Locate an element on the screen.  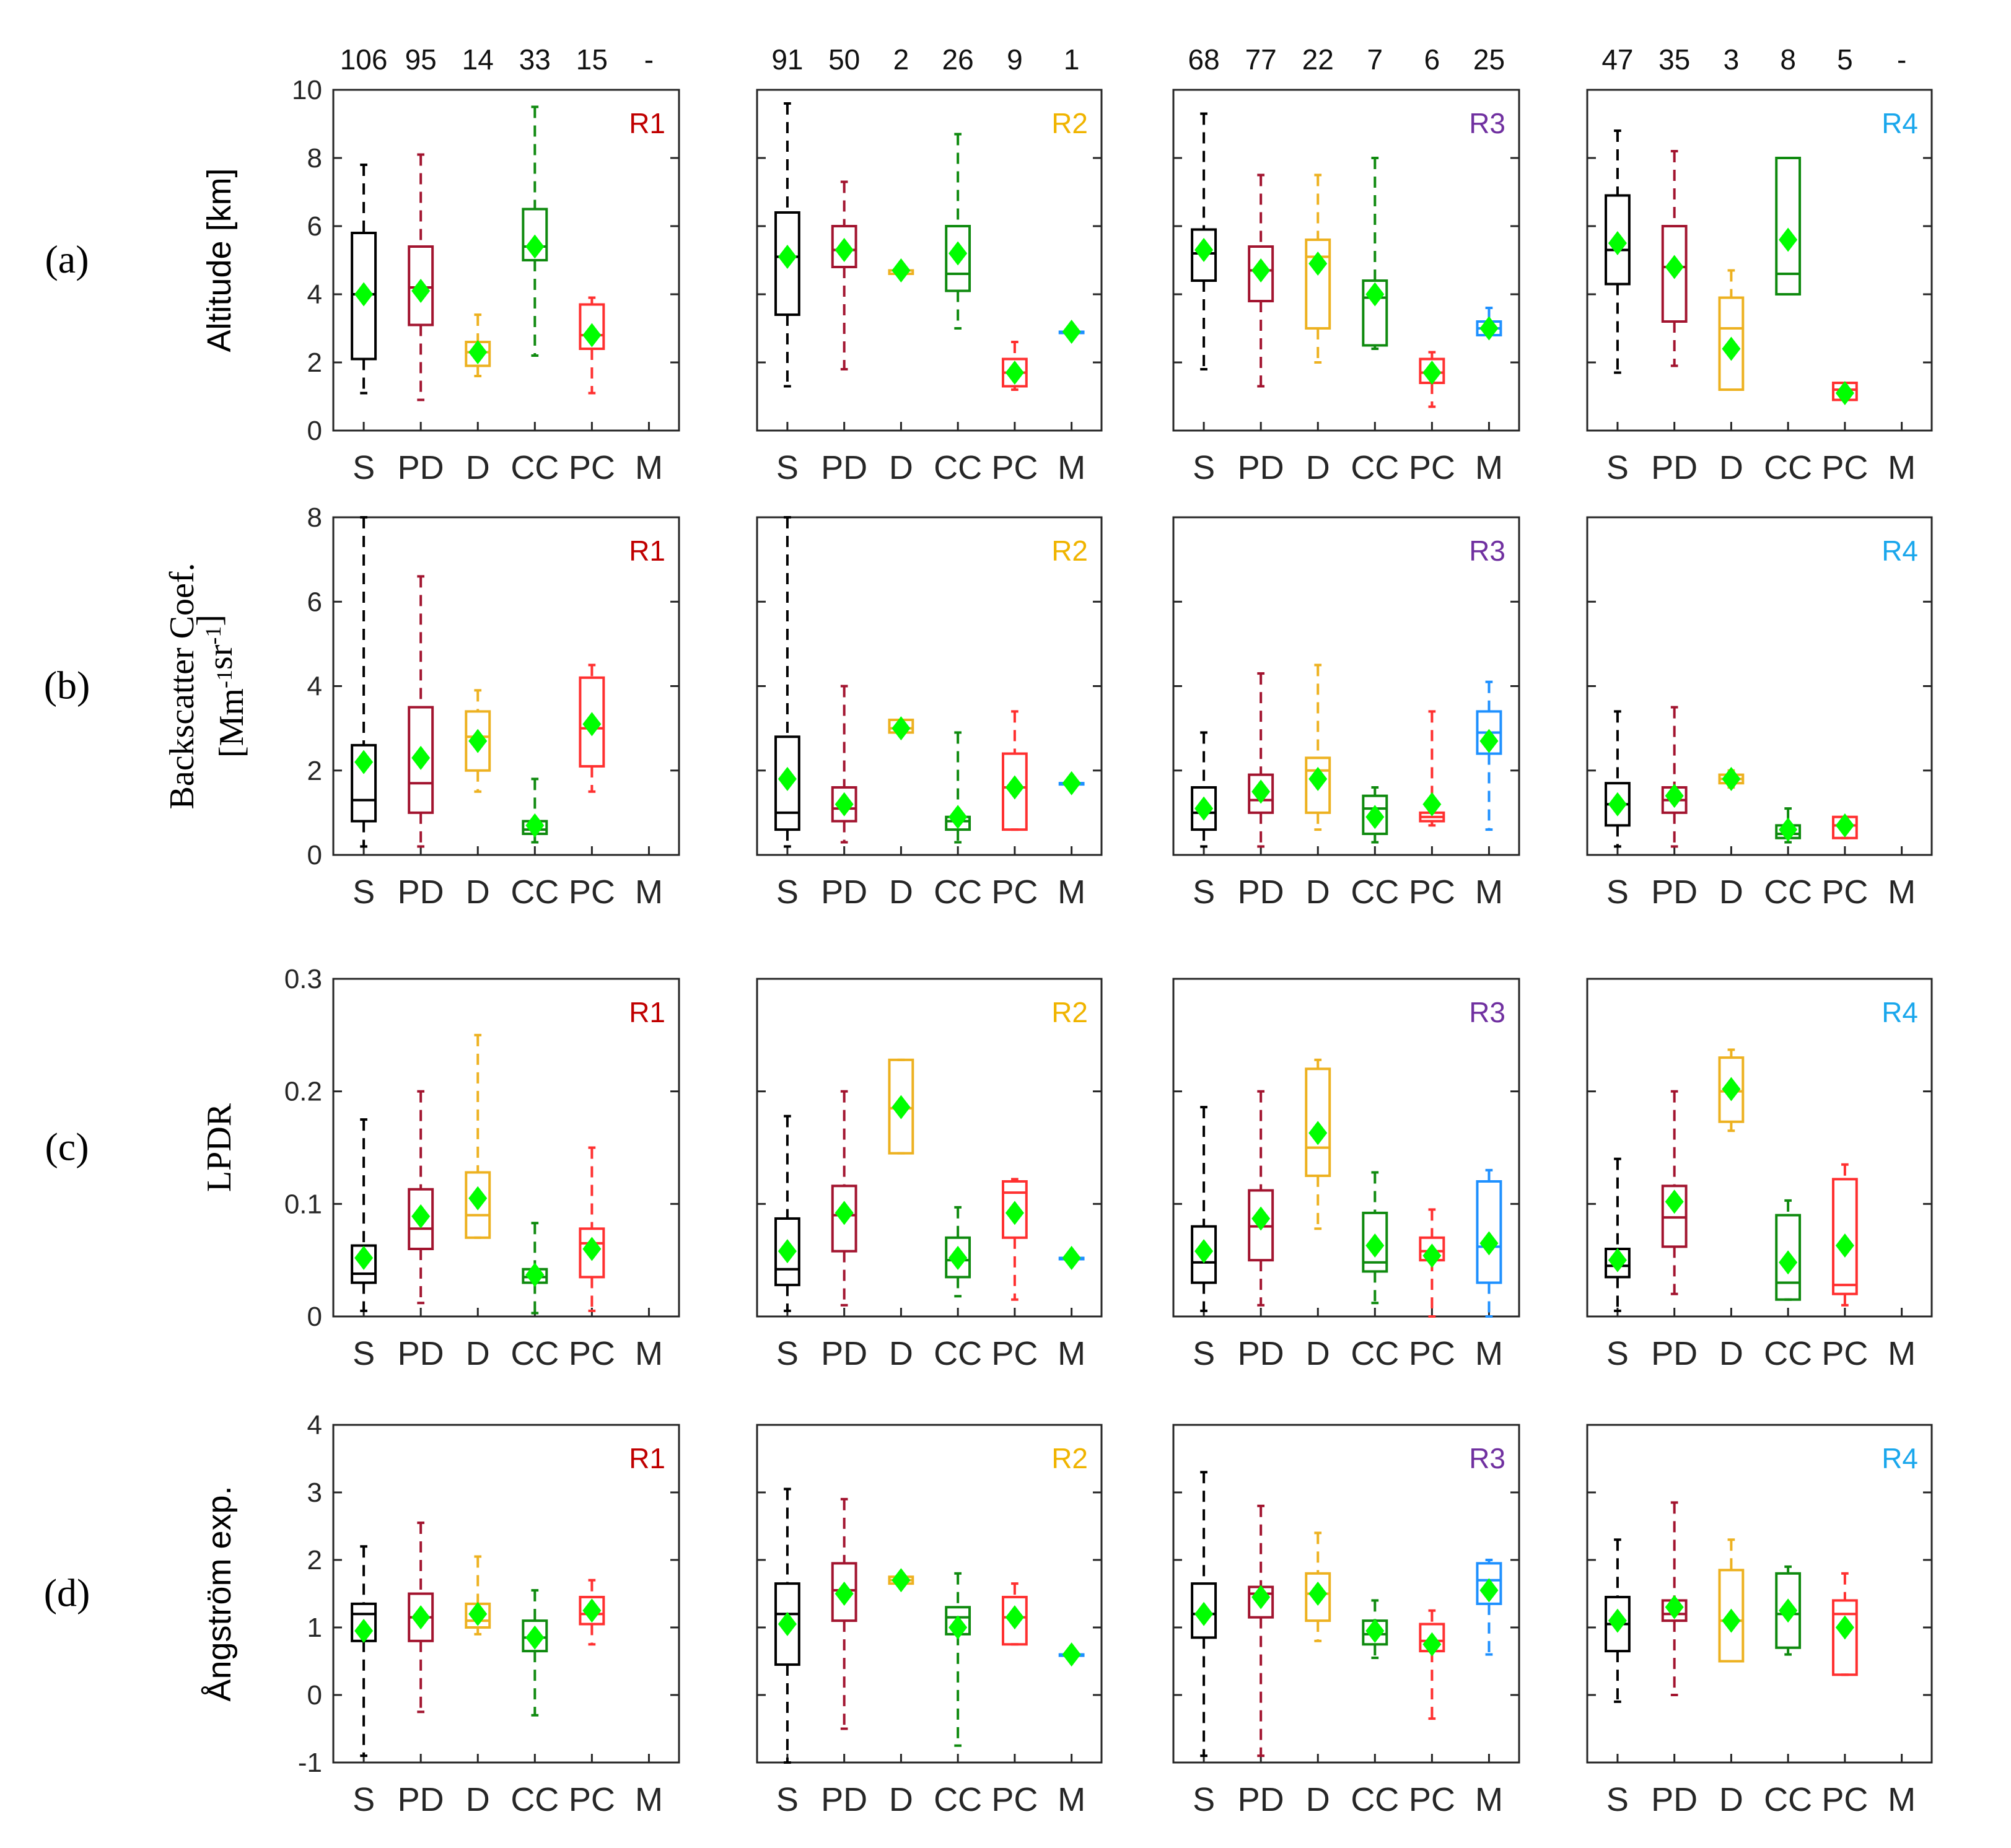
x-tick-label: M is located at coordinates (1489, 1353).